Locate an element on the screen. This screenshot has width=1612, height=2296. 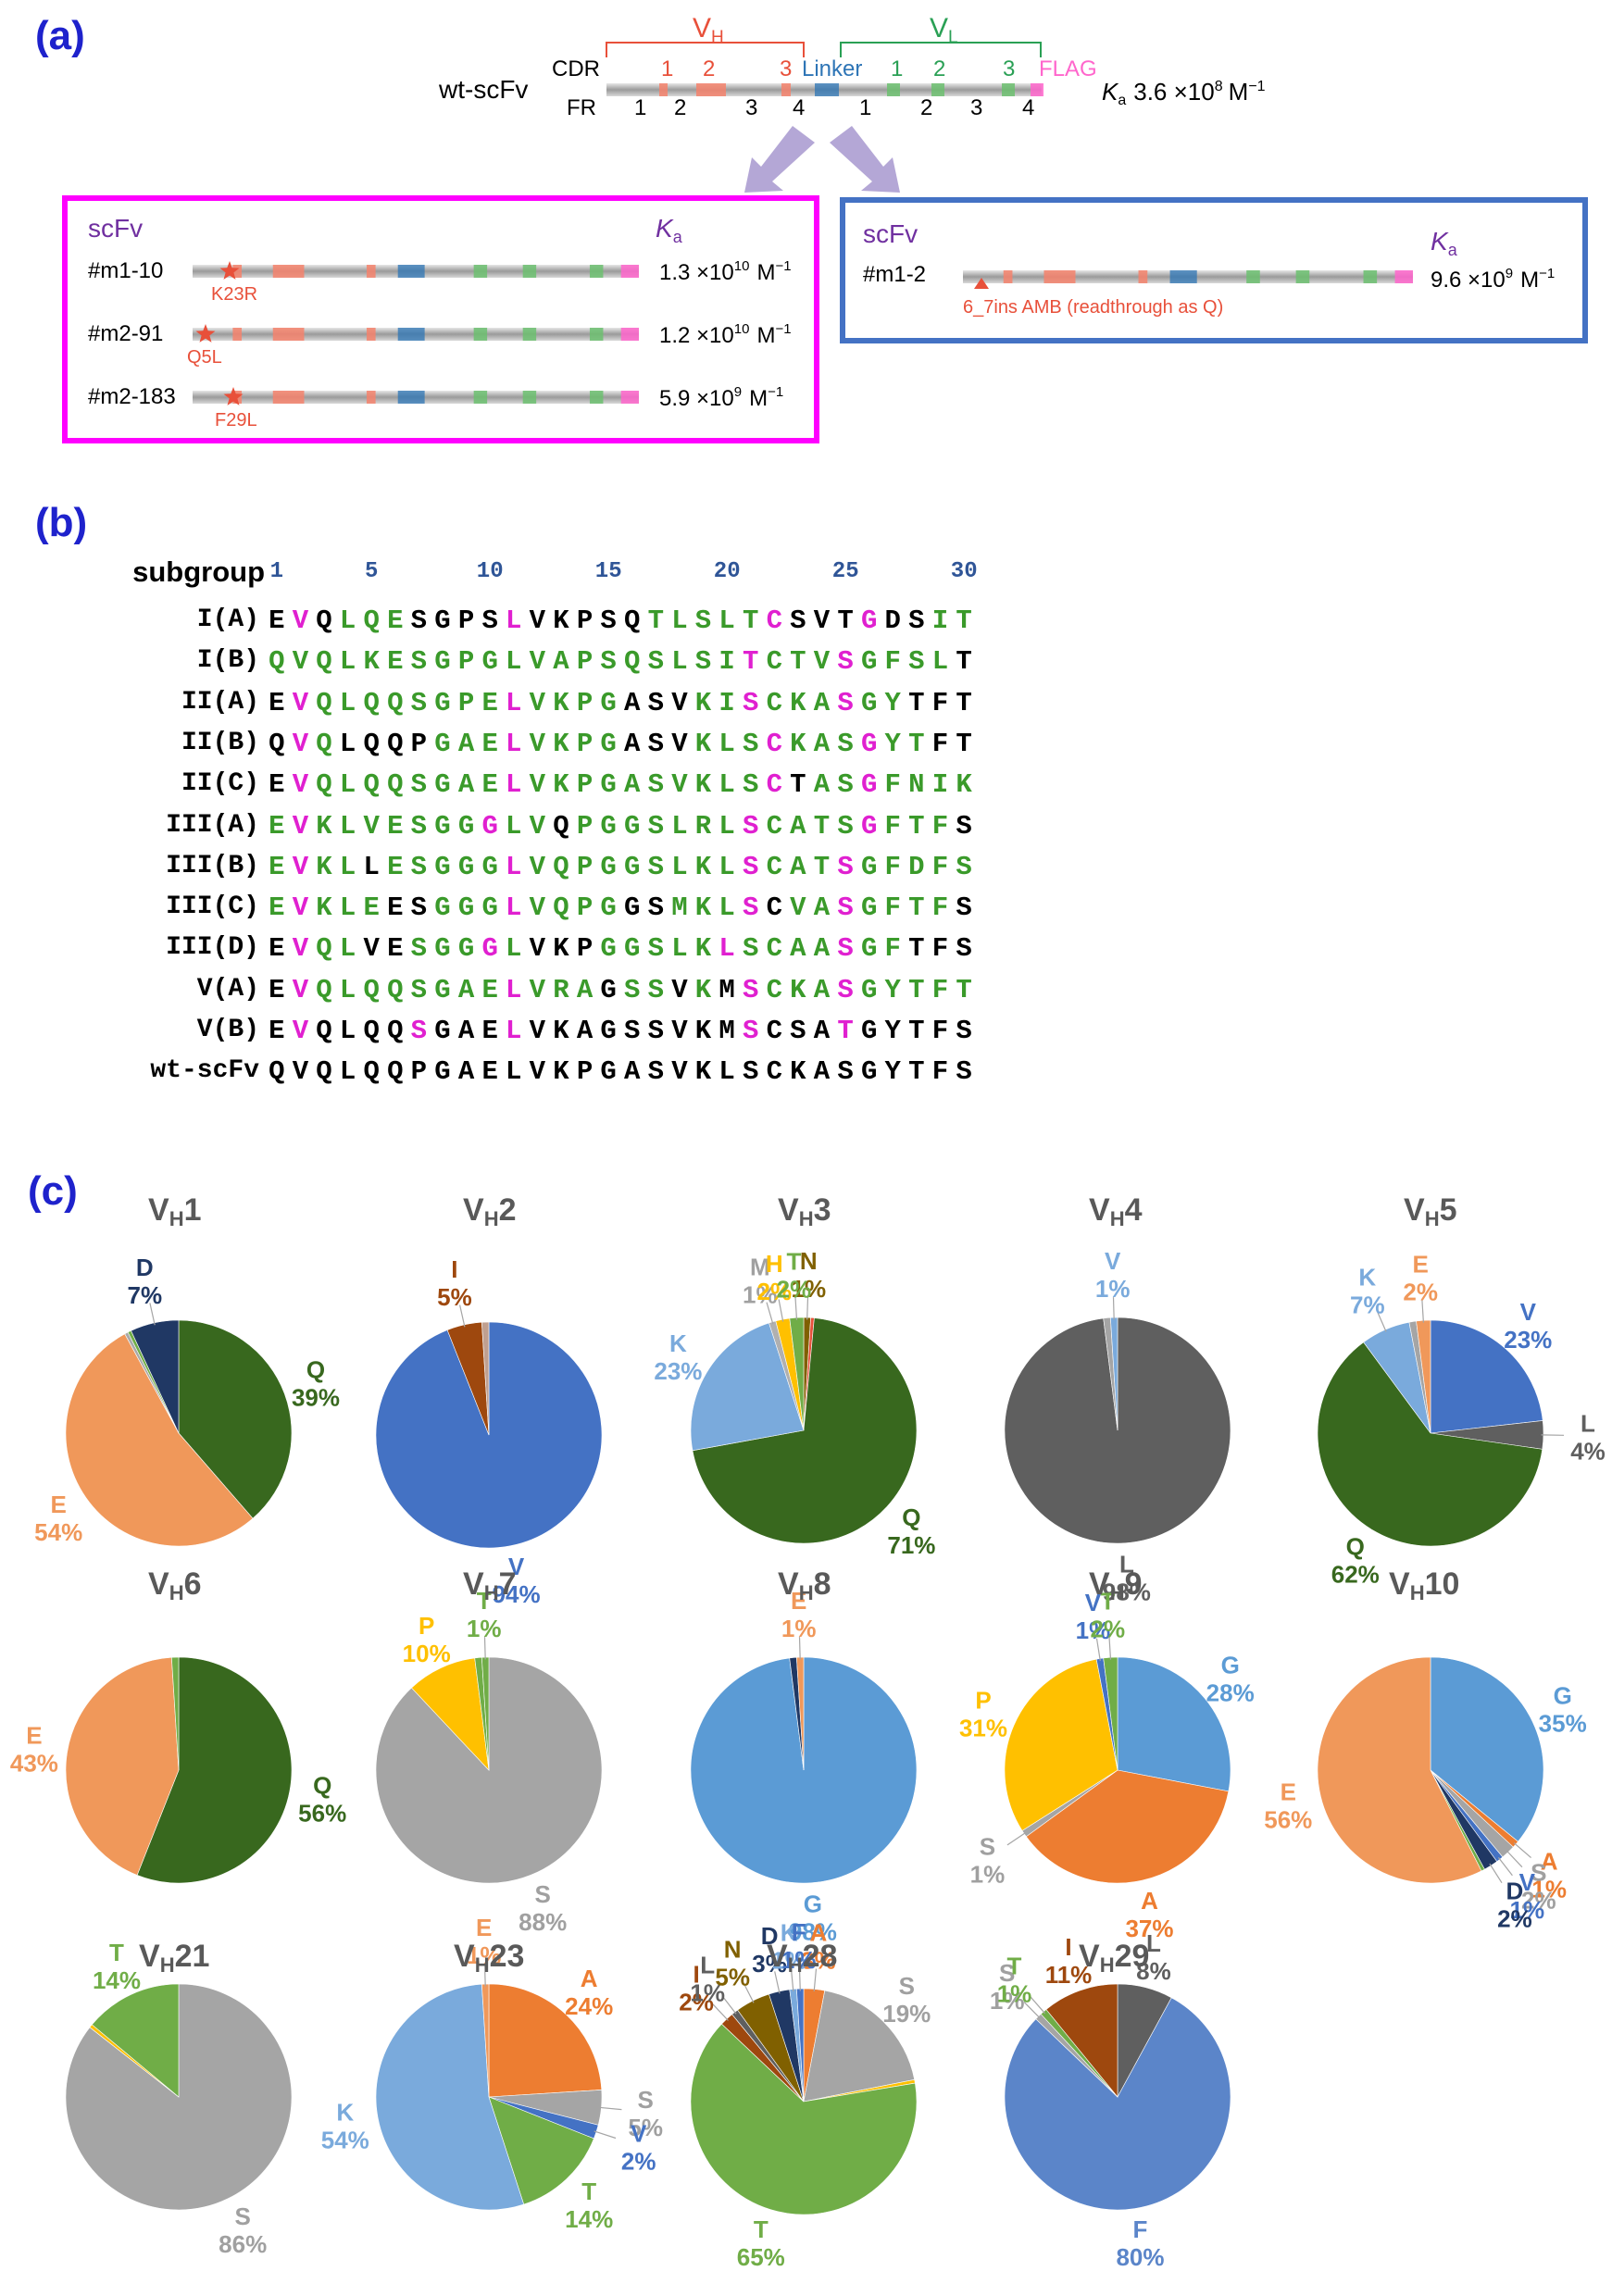
slice-label: V is located at coordinates (1093, 1602).